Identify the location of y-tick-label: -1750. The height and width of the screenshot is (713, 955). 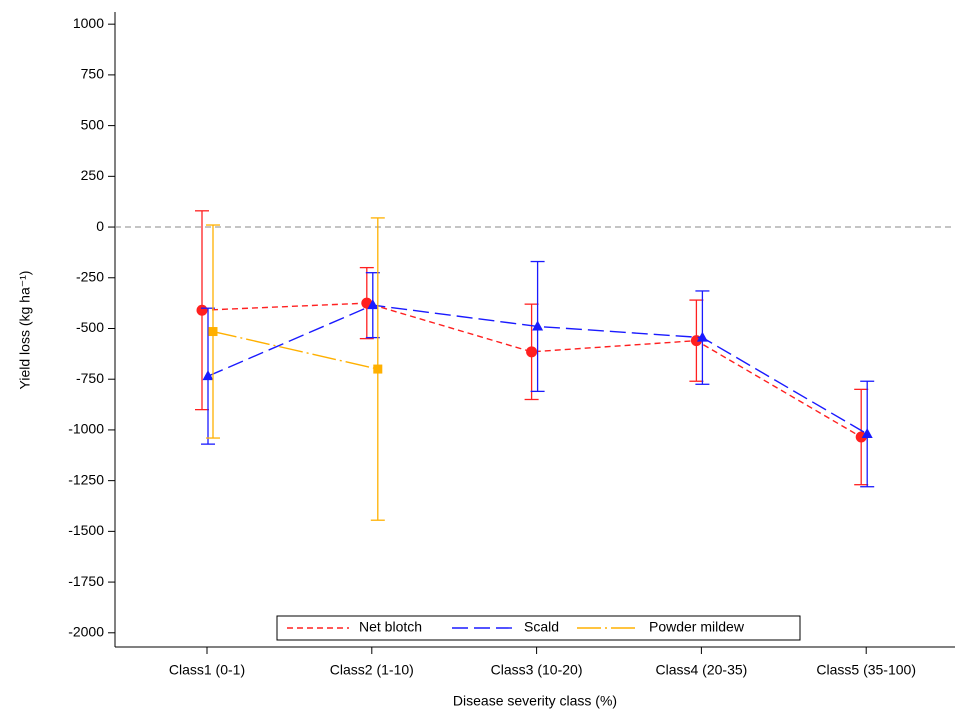
(86, 581).